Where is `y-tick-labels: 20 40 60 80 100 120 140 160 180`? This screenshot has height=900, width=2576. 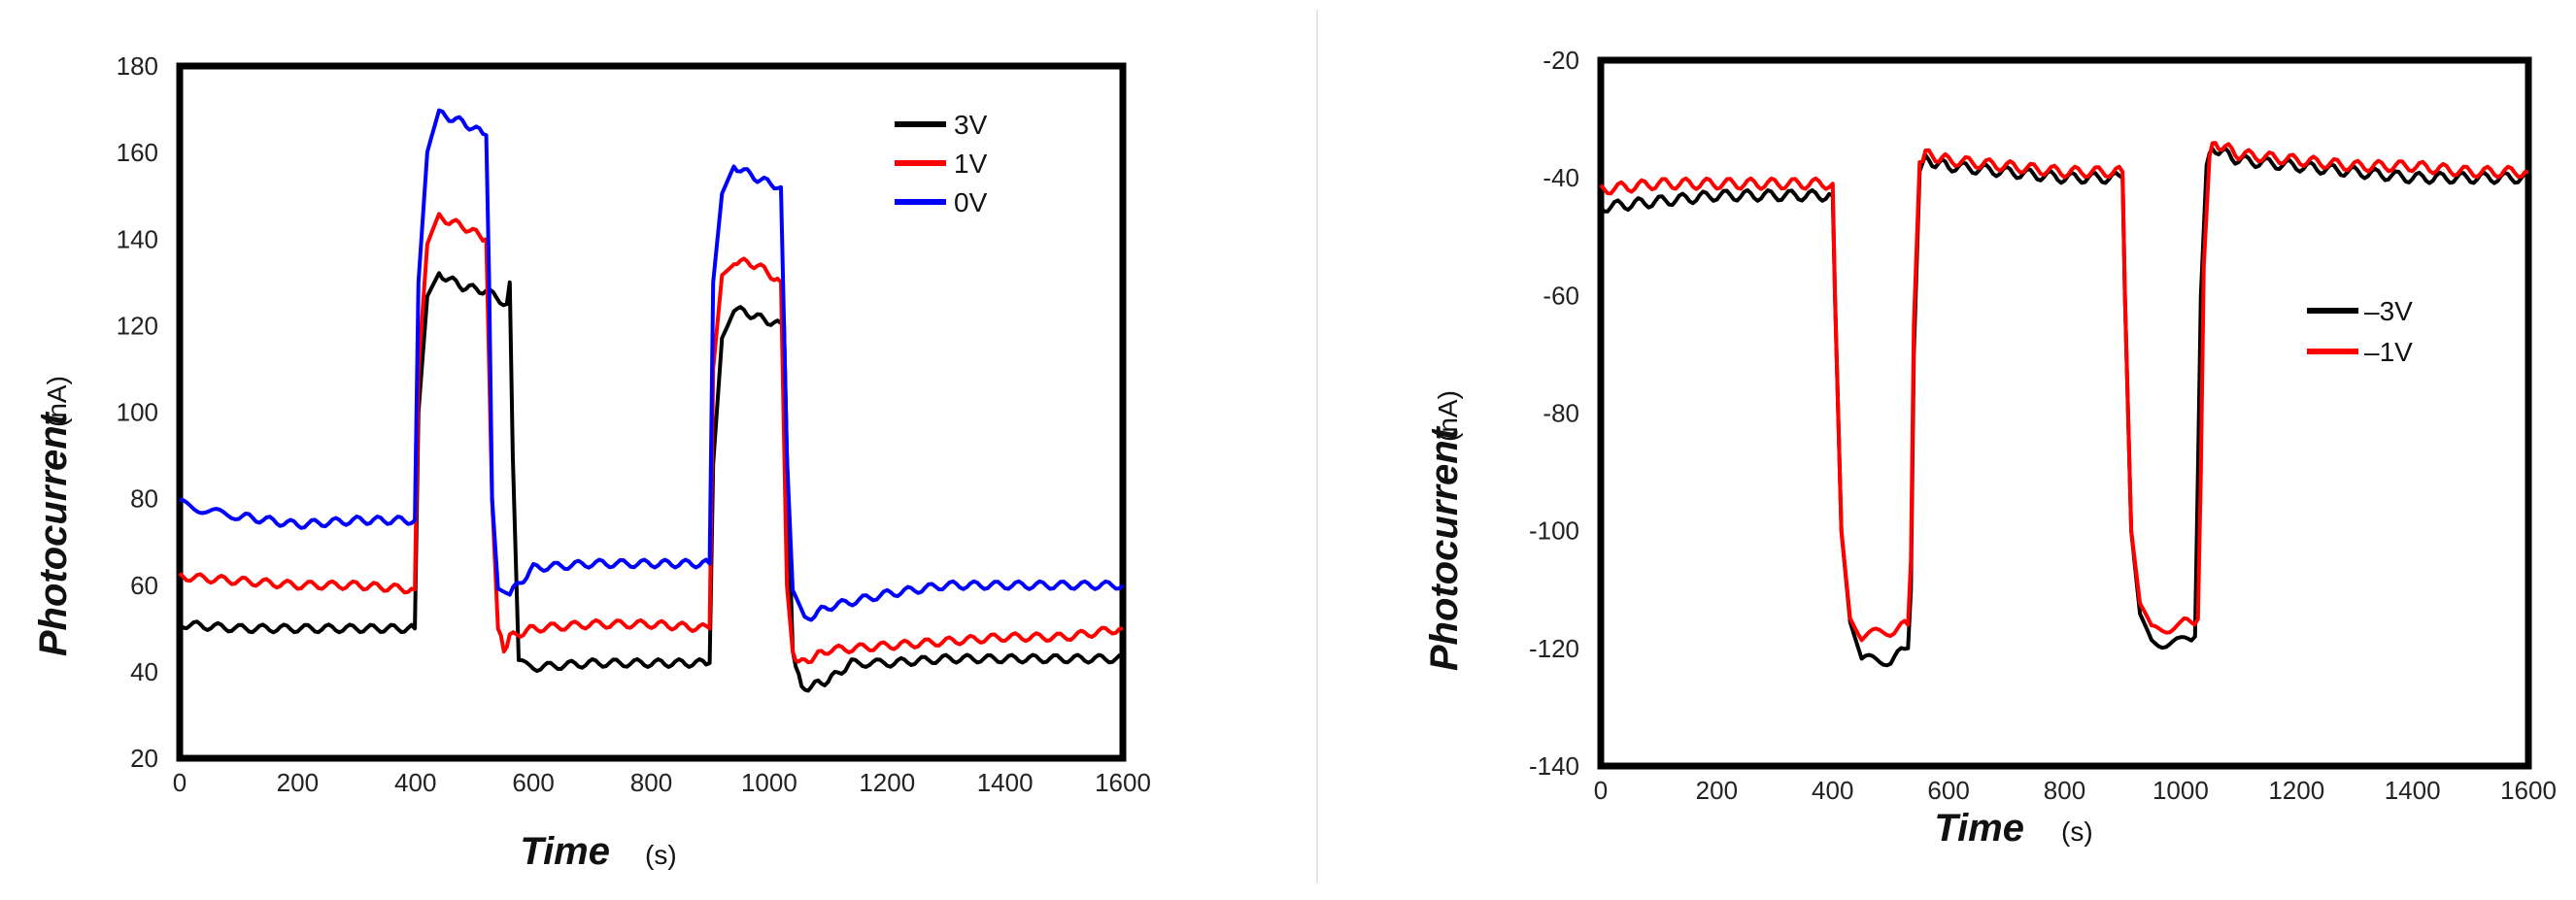 y-tick-labels: 20 40 60 80 100 120 140 160 180 is located at coordinates (137, 412).